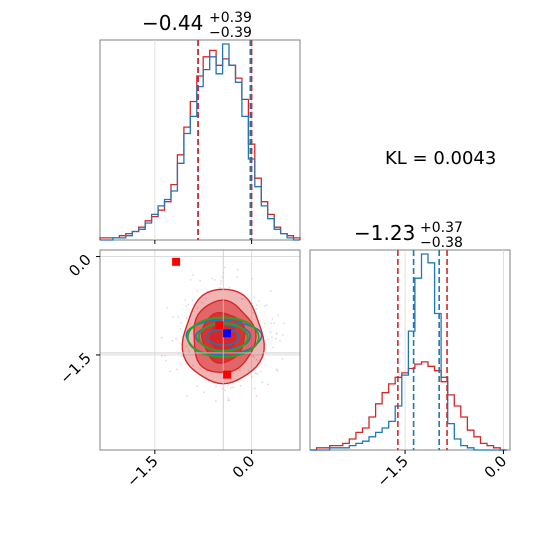 Image resolution: width=550 pixels, height=550 pixels. Describe the element at coordinates (441, 228) in the screenshot. I see `hist-y-title-plus: +0.37` at that location.